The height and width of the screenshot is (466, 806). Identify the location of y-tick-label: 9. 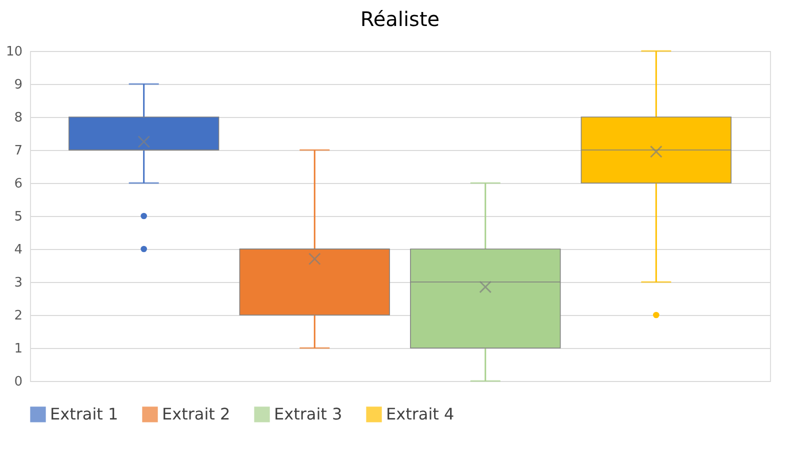
(18, 85).